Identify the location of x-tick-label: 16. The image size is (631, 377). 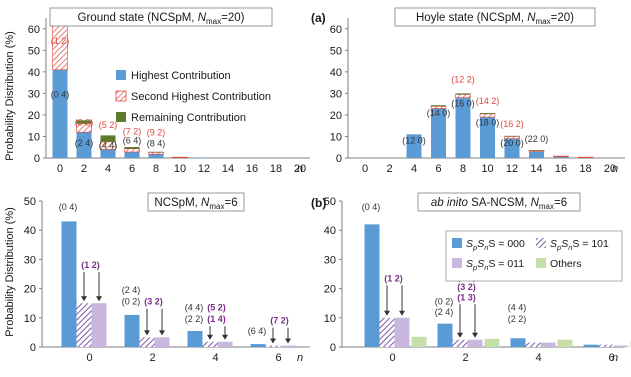
(252, 169).